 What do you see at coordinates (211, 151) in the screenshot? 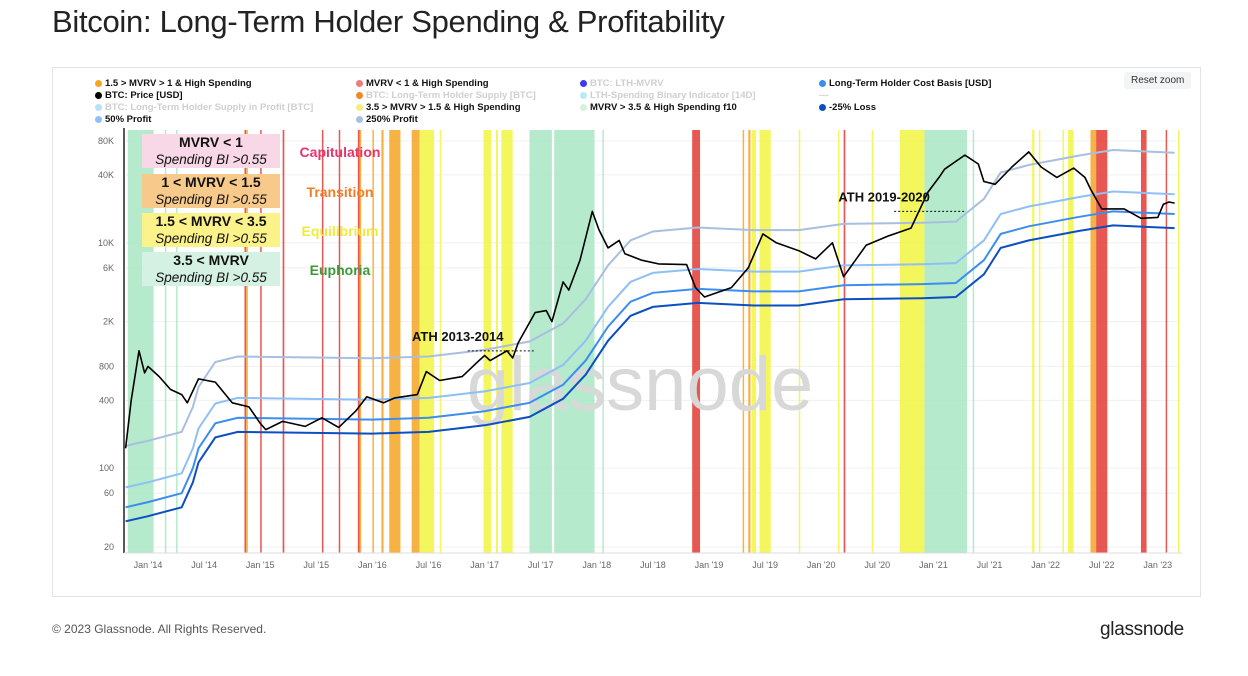
I see `regime-box: MVRV < 1 Spending BI >0.55` at bounding box center [211, 151].